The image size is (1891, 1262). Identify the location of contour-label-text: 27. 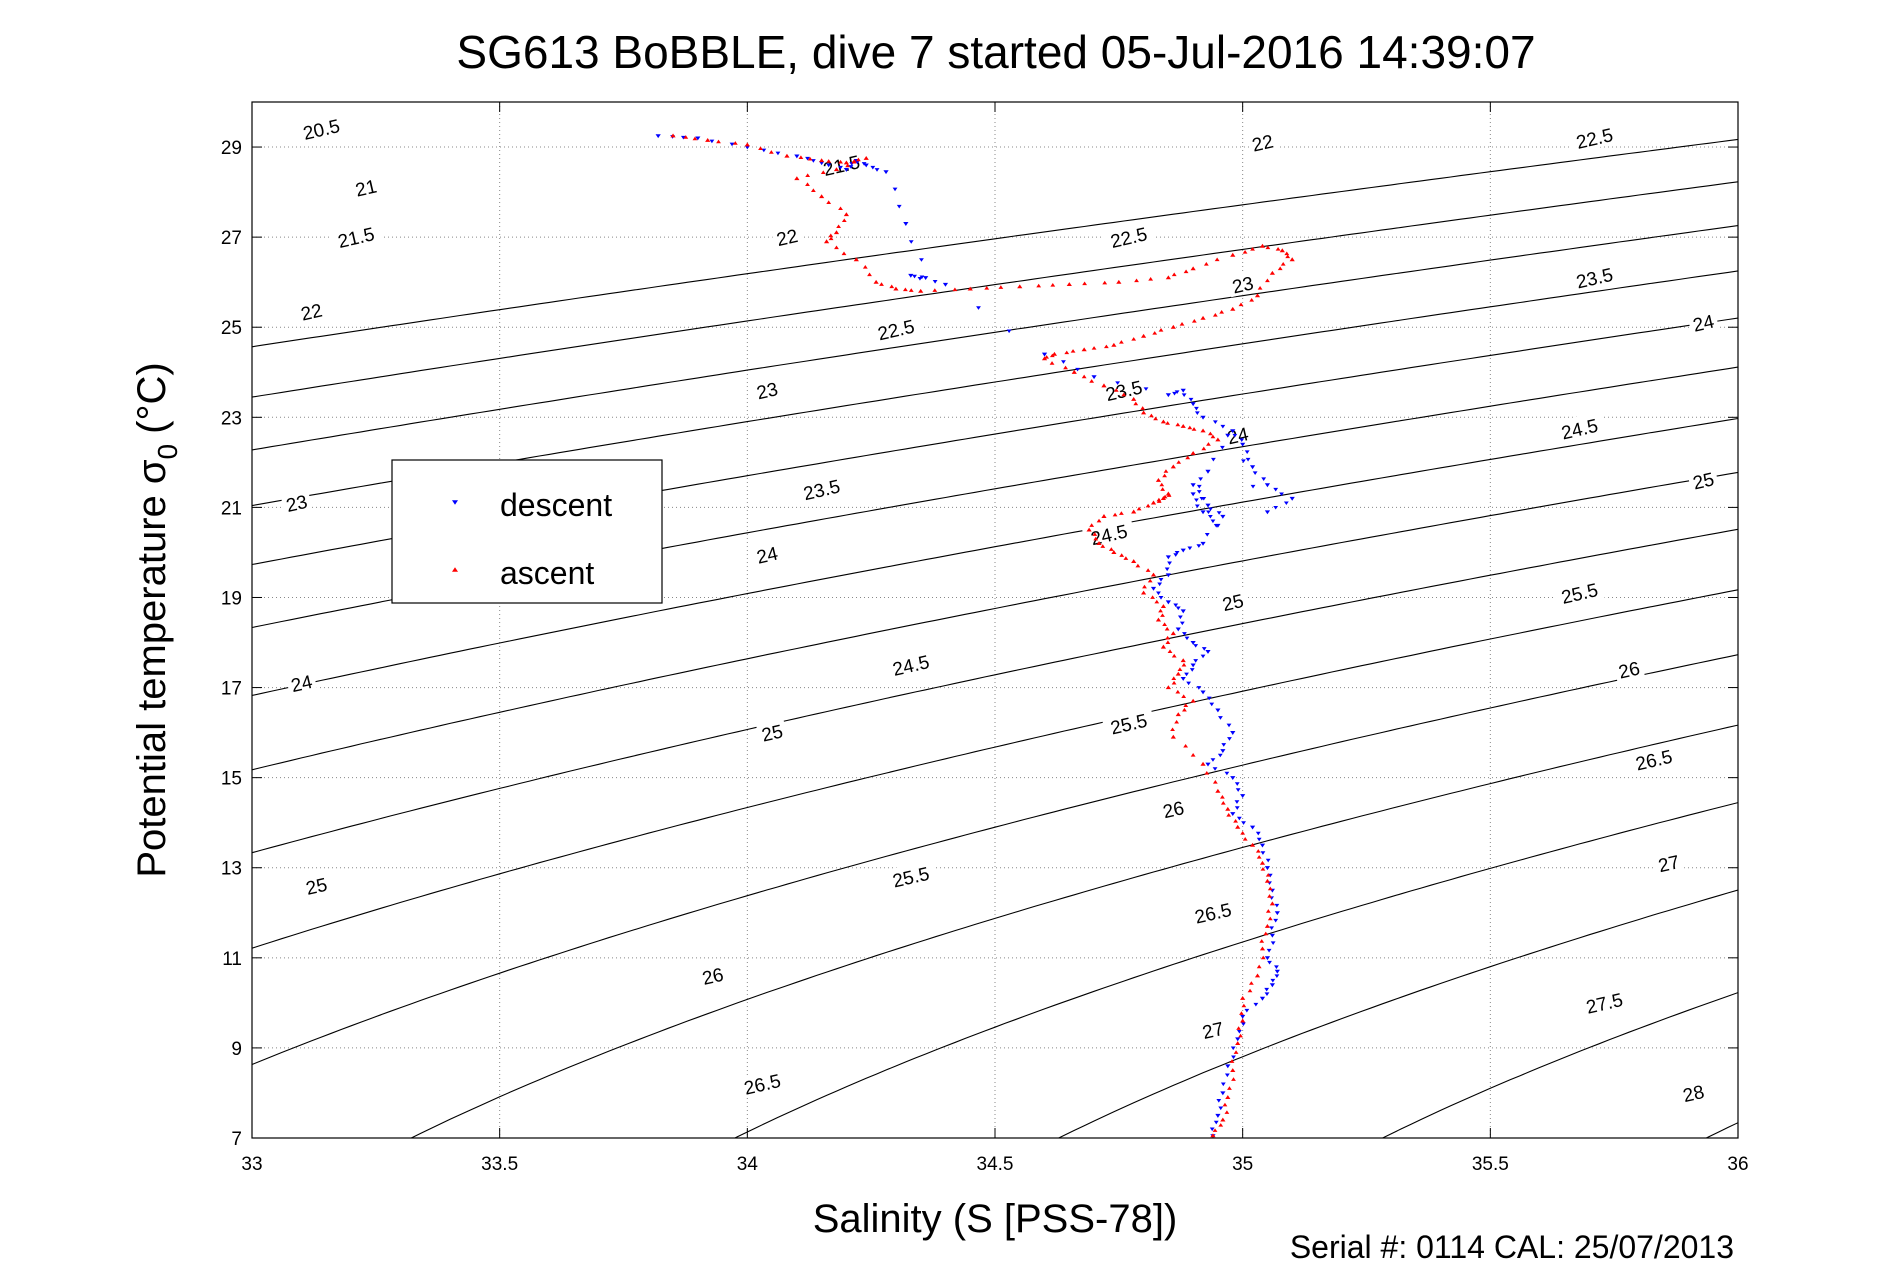
(1668, 864).